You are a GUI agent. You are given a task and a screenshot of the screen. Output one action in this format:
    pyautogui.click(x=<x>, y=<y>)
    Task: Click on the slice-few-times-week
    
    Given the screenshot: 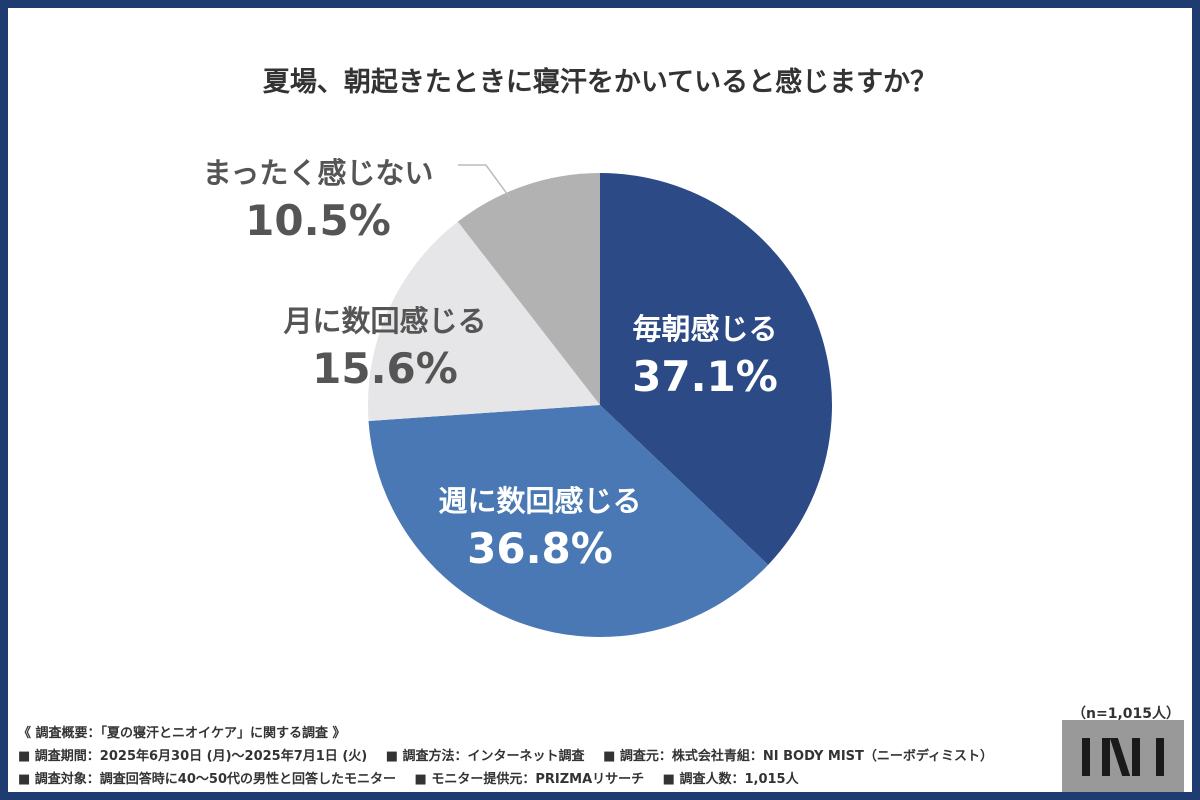 What is the action you would take?
    pyautogui.click(x=568, y=521)
    